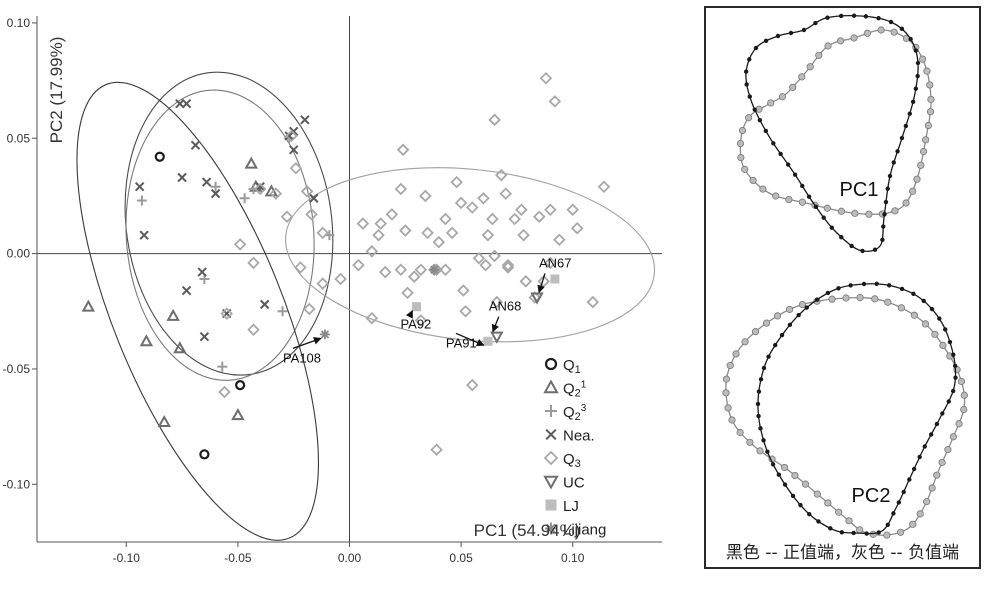  Describe the element at coordinates (19, 254) in the screenshot. I see `y-tick-label: 0.00` at that location.